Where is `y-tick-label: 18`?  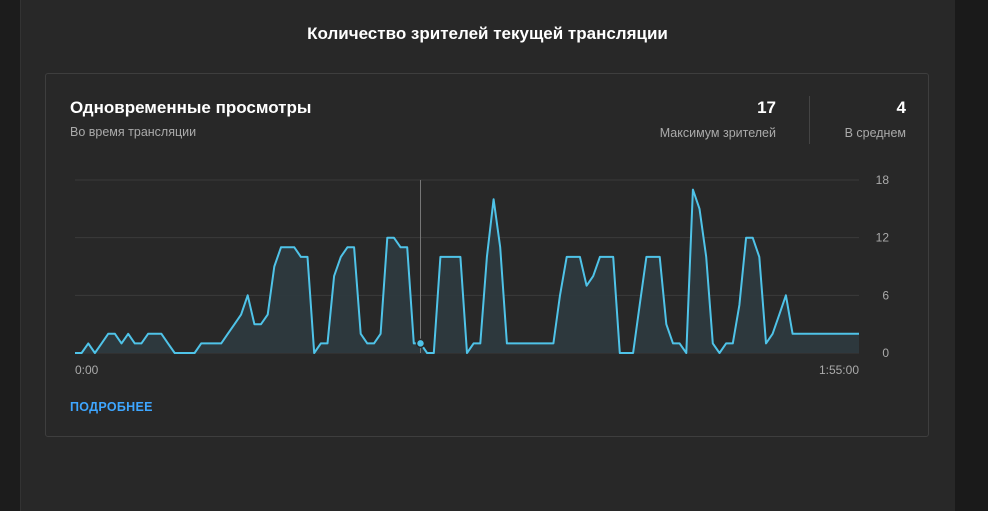
y-tick-label: 18 is located at coordinates (883, 180).